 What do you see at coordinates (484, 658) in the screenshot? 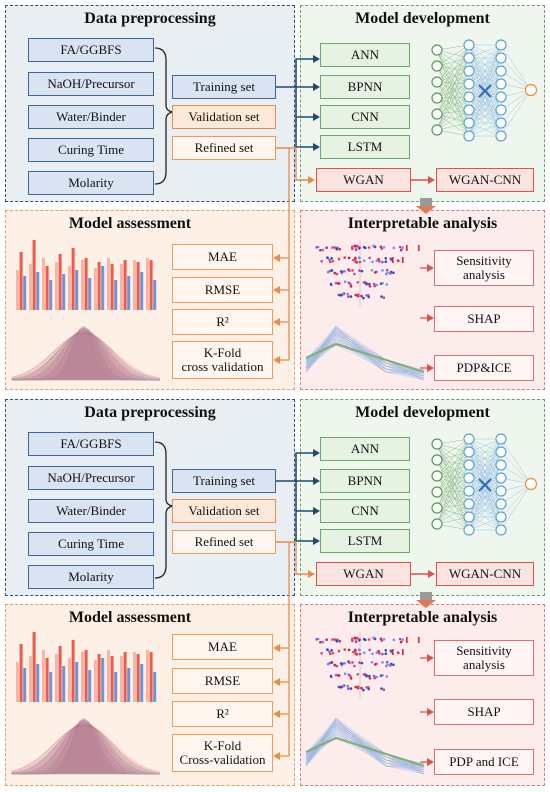
I see `method-box: Sensitivity analysis` at bounding box center [484, 658].